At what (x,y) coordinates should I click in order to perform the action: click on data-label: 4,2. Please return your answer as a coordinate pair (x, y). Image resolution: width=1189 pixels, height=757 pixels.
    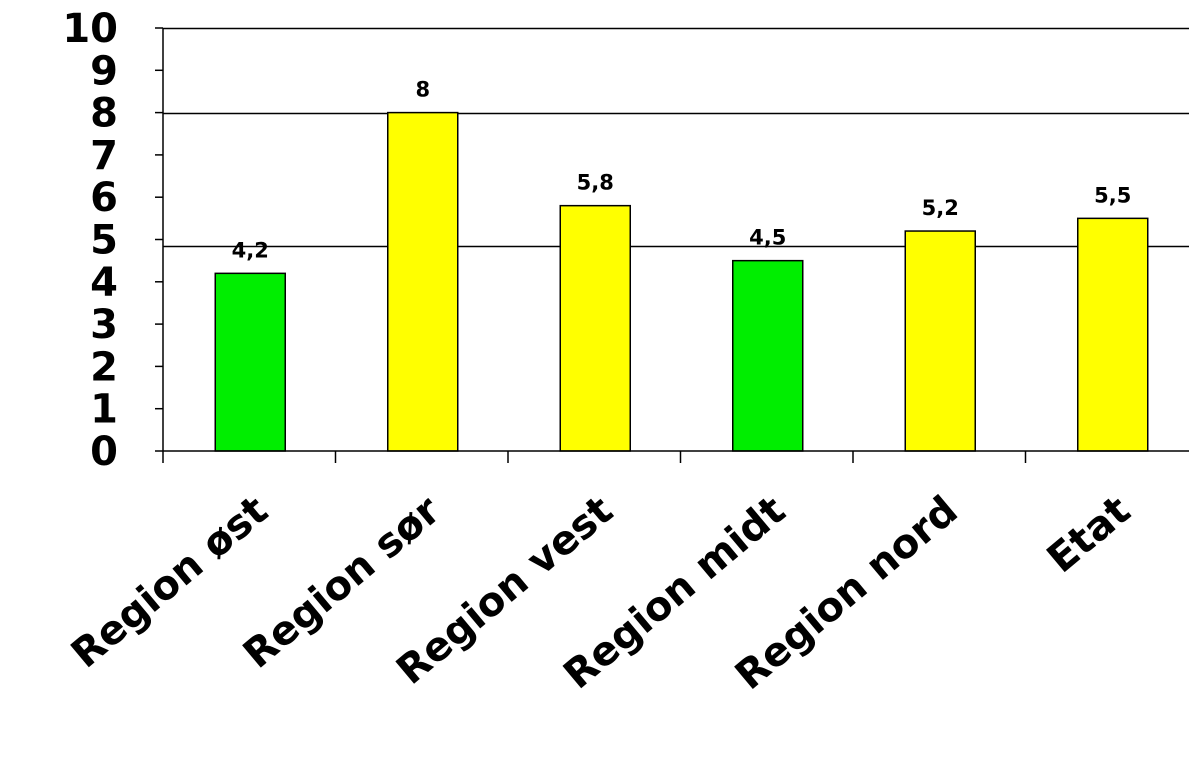
    Looking at the image, I should click on (250, 250).